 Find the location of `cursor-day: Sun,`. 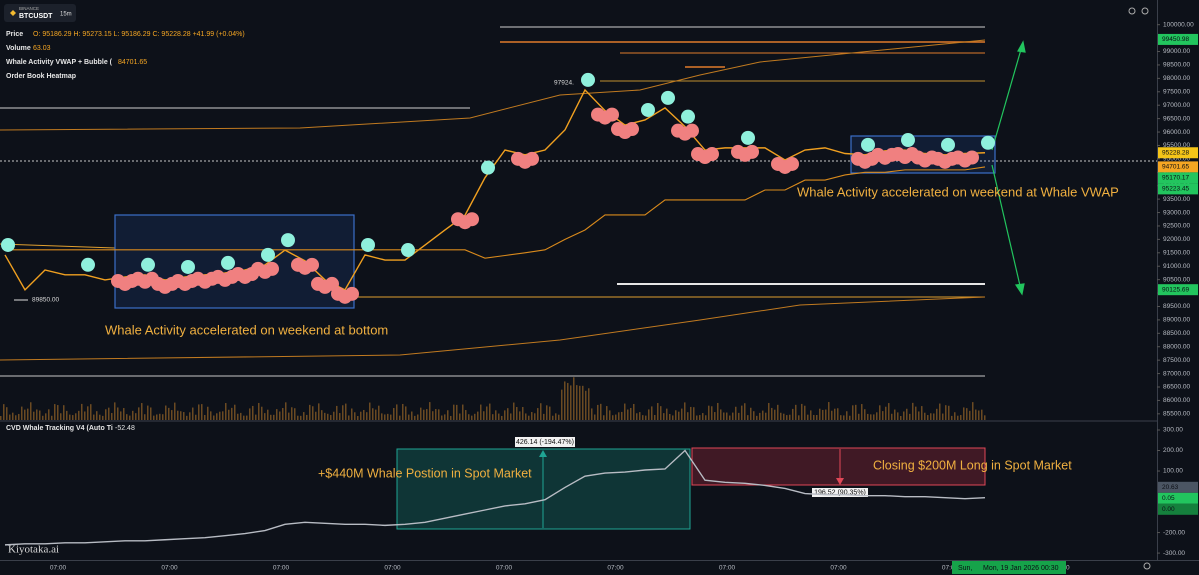

cursor-day: Sun, is located at coordinates (965, 568).